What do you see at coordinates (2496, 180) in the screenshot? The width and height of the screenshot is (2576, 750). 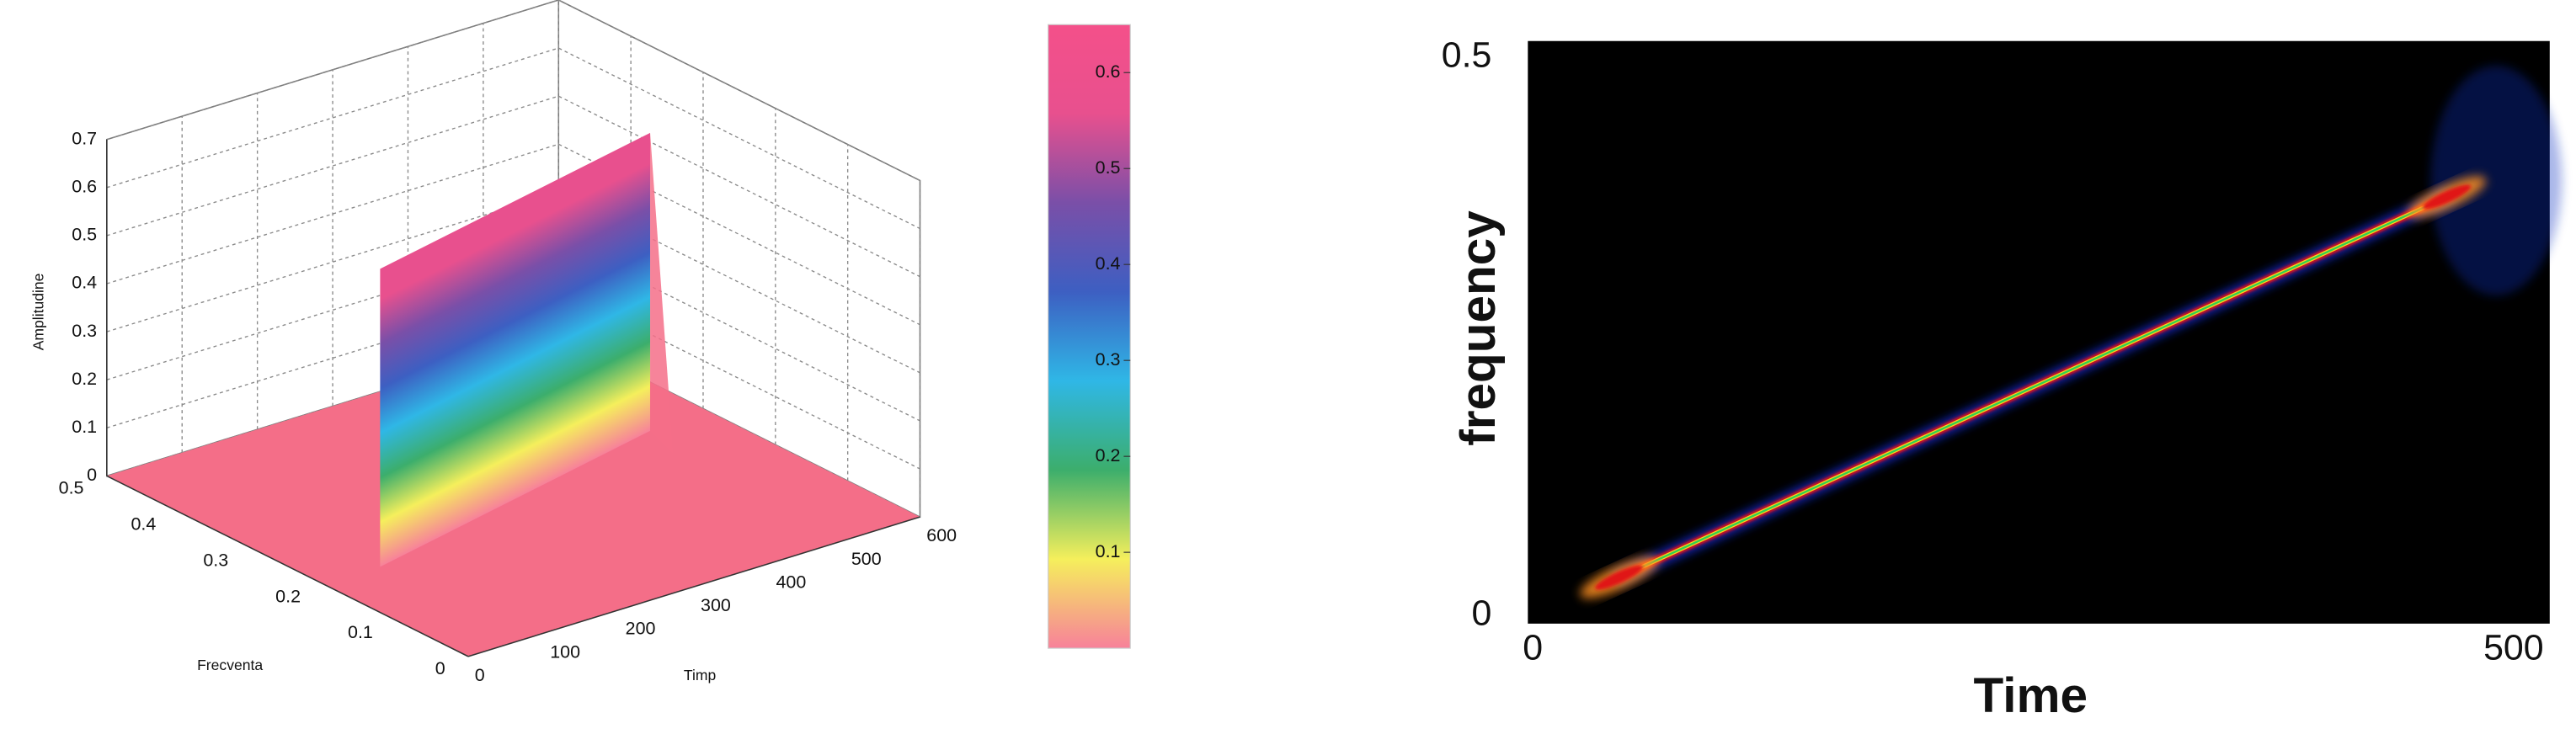 I see `energy-spread` at bounding box center [2496, 180].